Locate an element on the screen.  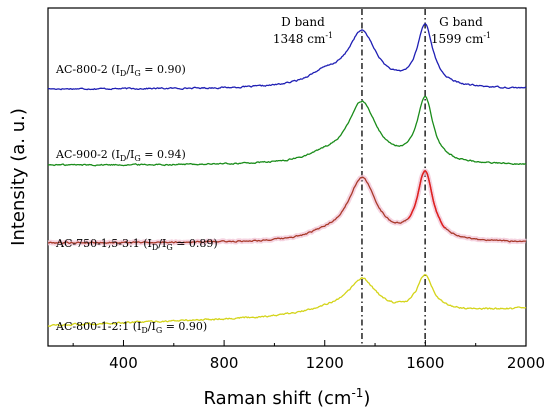
reference-label-name: D band is located at coordinates (303, 22).